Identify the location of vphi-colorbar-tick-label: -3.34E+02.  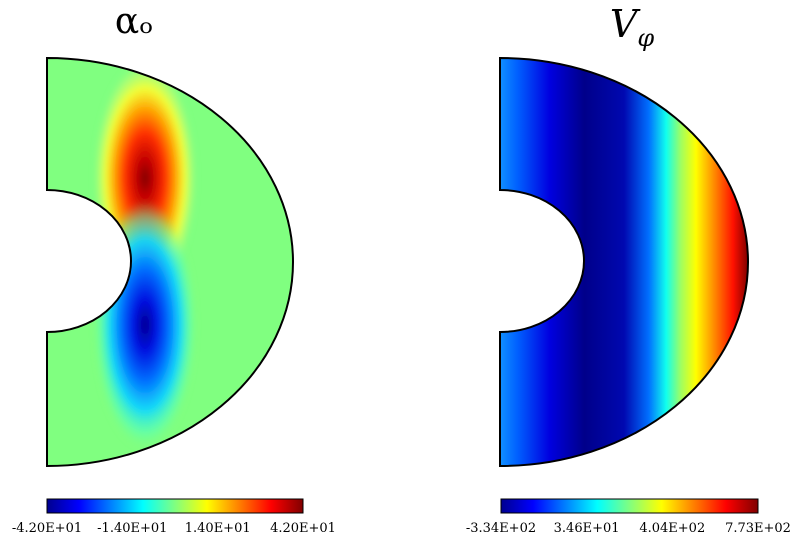
(501, 528).